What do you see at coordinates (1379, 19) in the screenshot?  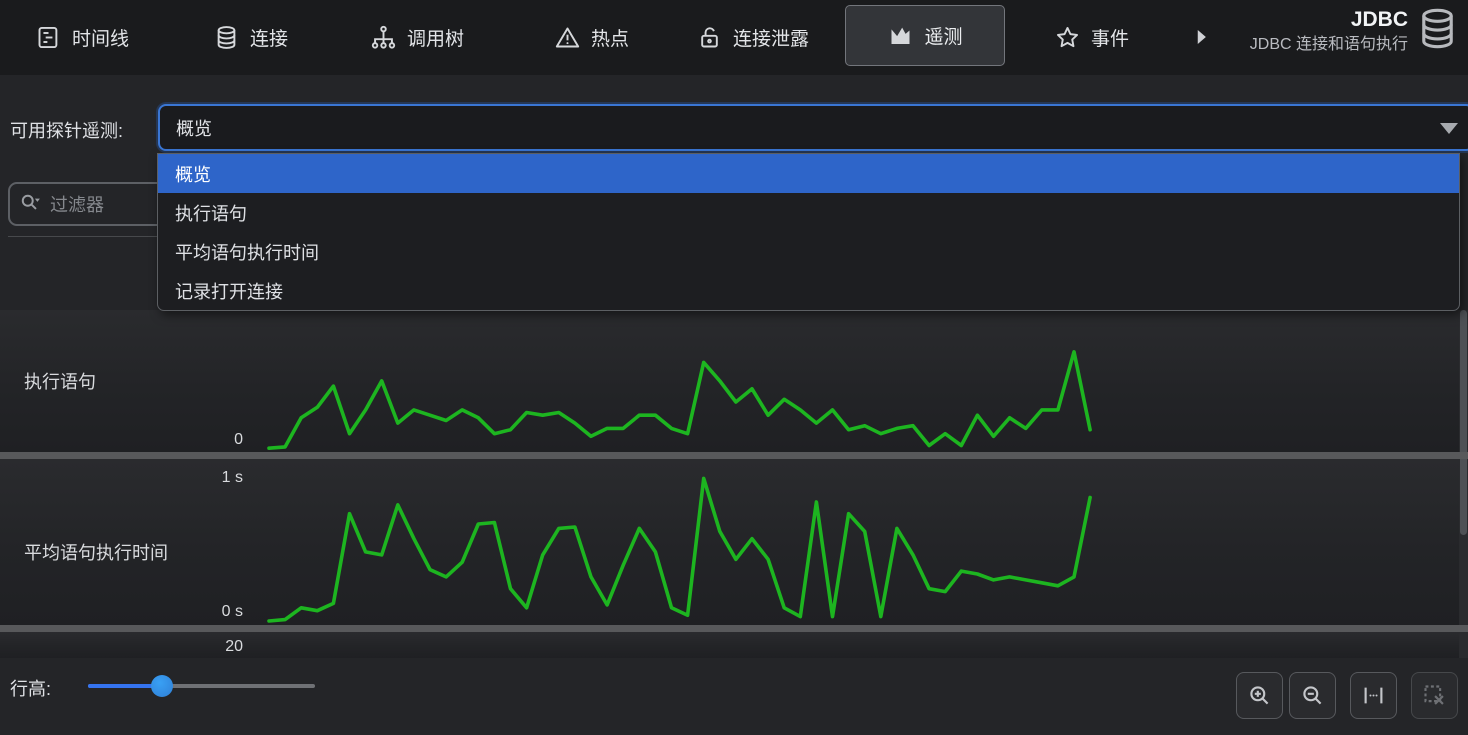 I see `view-title: JDBC` at bounding box center [1379, 19].